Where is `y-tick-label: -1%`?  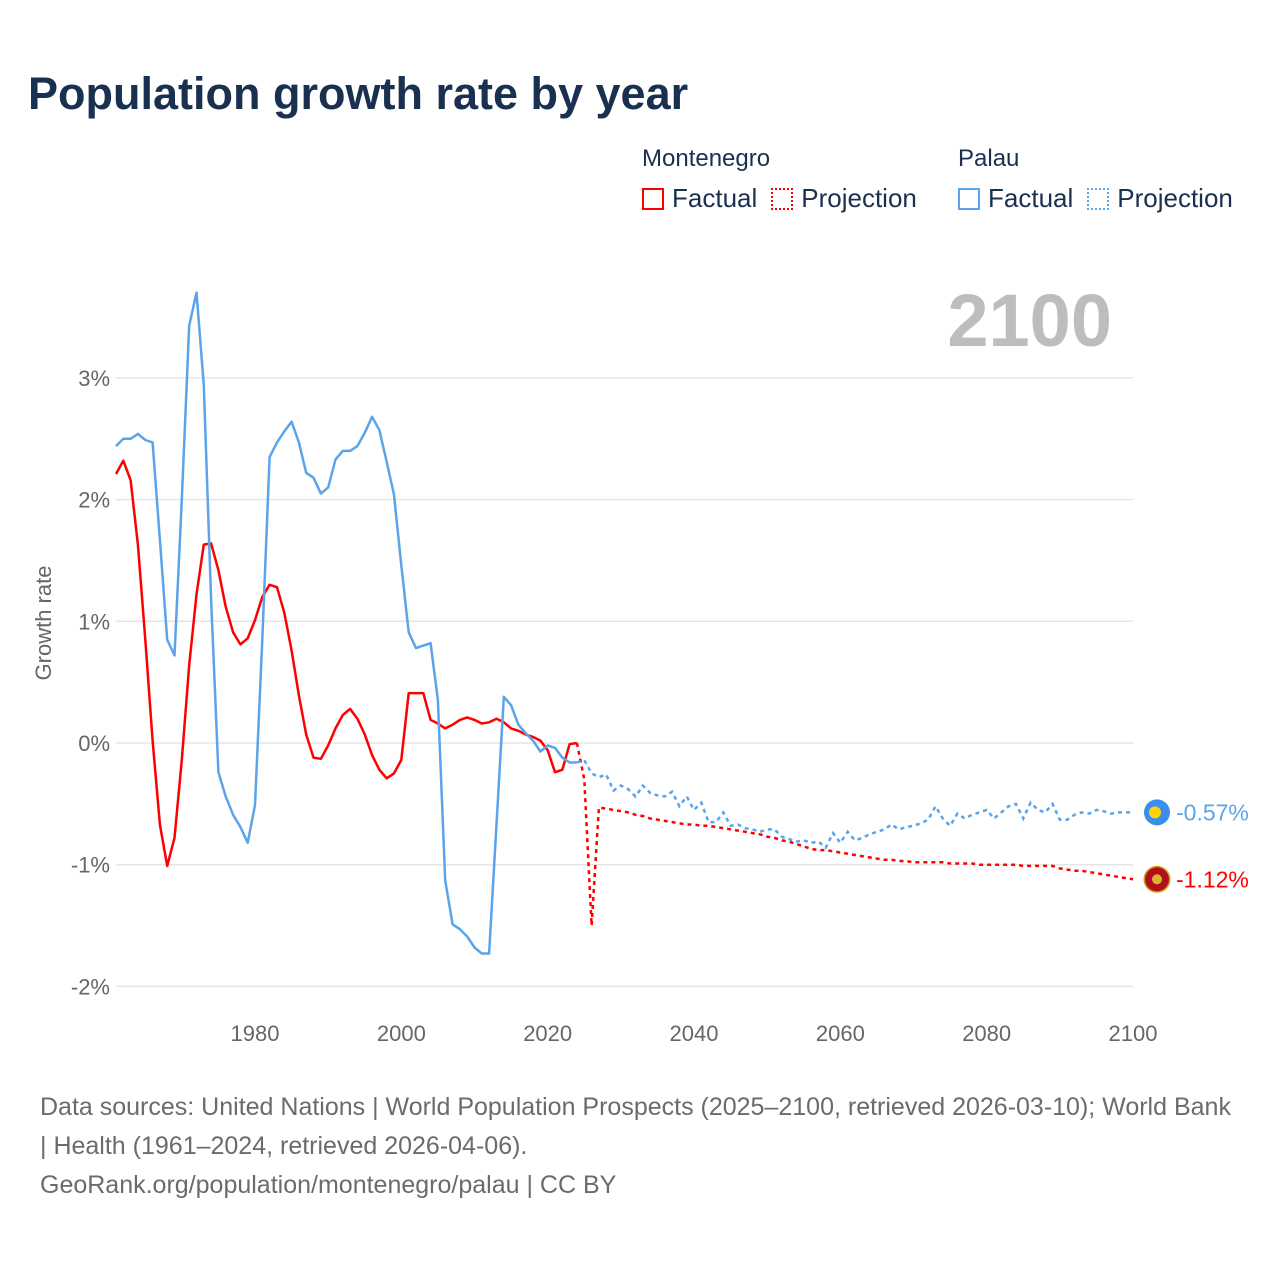
y-tick-label: -1% is located at coordinates (90, 865).